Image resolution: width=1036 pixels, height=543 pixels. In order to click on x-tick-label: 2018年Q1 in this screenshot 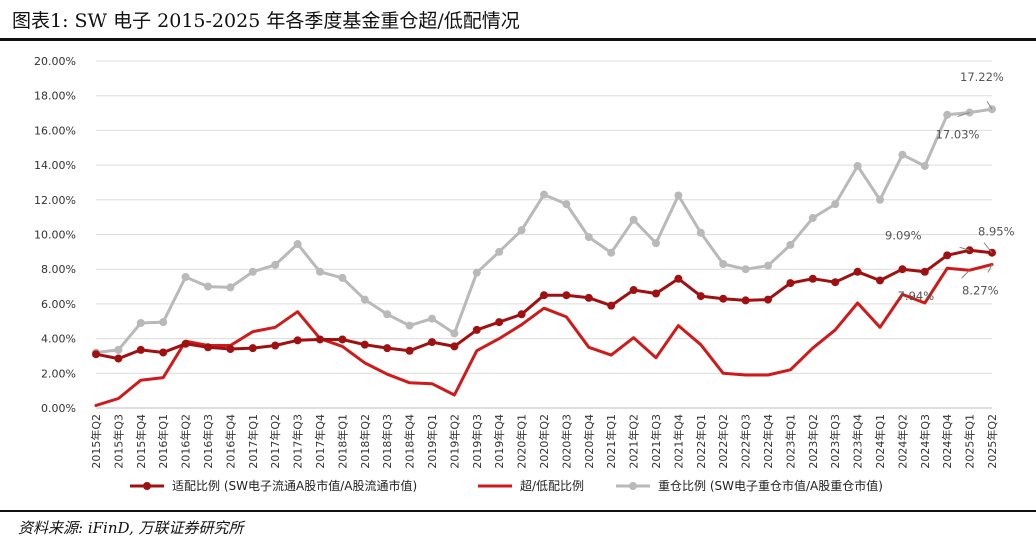, I will do `click(342, 441)`.